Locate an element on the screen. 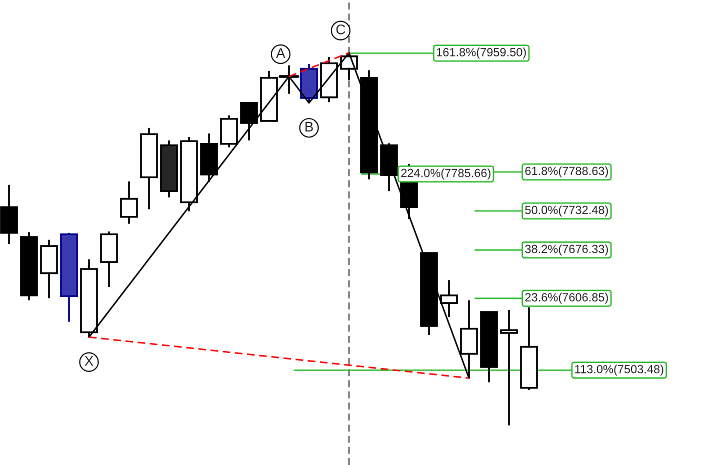 The image size is (709, 465). data-label: X is located at coordinates (89, 361).